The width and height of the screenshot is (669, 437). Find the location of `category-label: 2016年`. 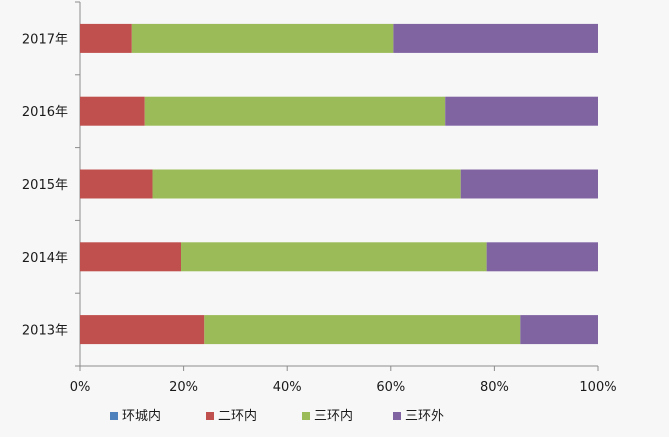

category-label: 2016年 is located at coordinates (45, 112).